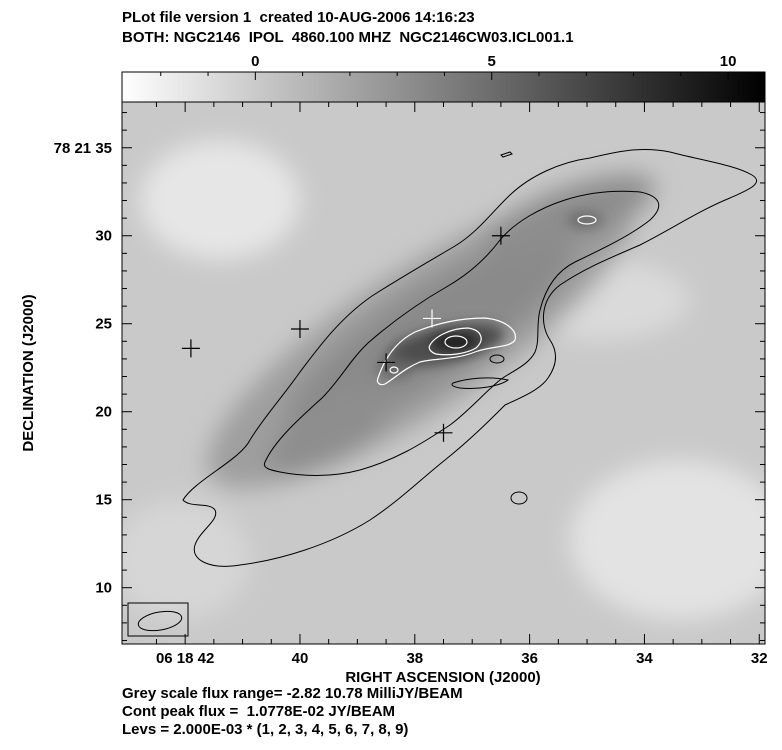  Describe the element at coordinates (103, 324) in the screenshot. I see `y-tick-label: 25` at that location.